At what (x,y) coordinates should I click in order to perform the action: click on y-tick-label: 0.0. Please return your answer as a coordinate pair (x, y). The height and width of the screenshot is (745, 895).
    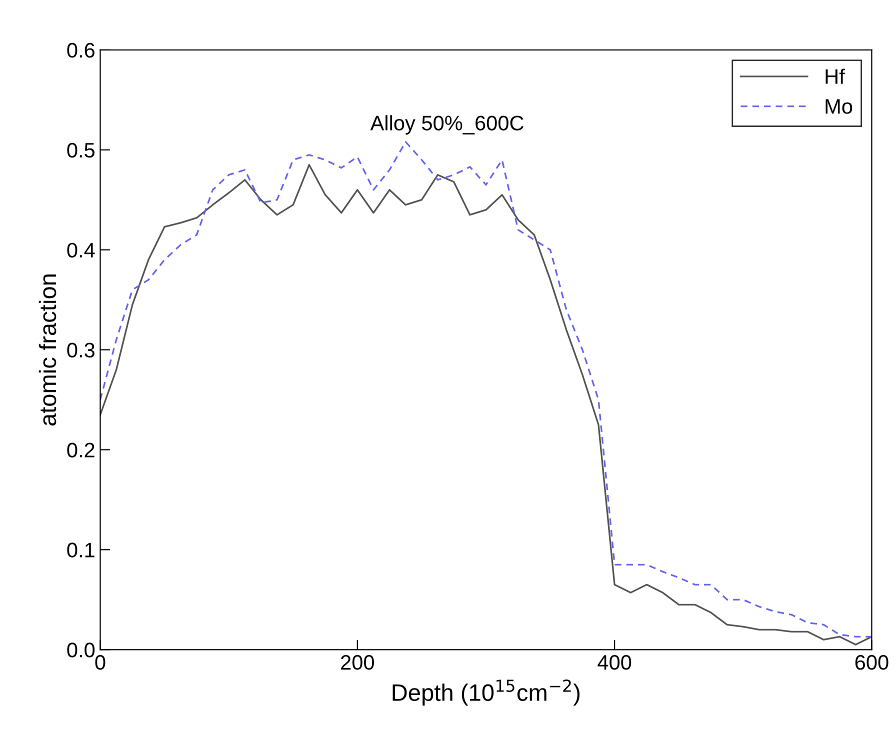
    Looking at the image, I should click on (81, 650).